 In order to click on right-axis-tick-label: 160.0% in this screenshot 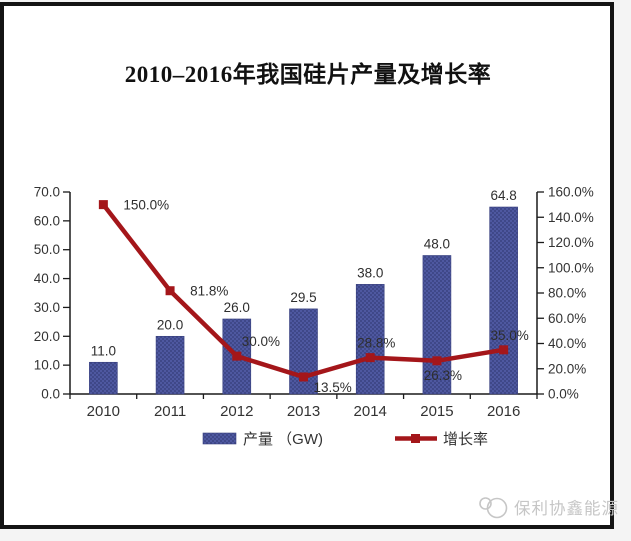, I will do `click(571, 192)`.